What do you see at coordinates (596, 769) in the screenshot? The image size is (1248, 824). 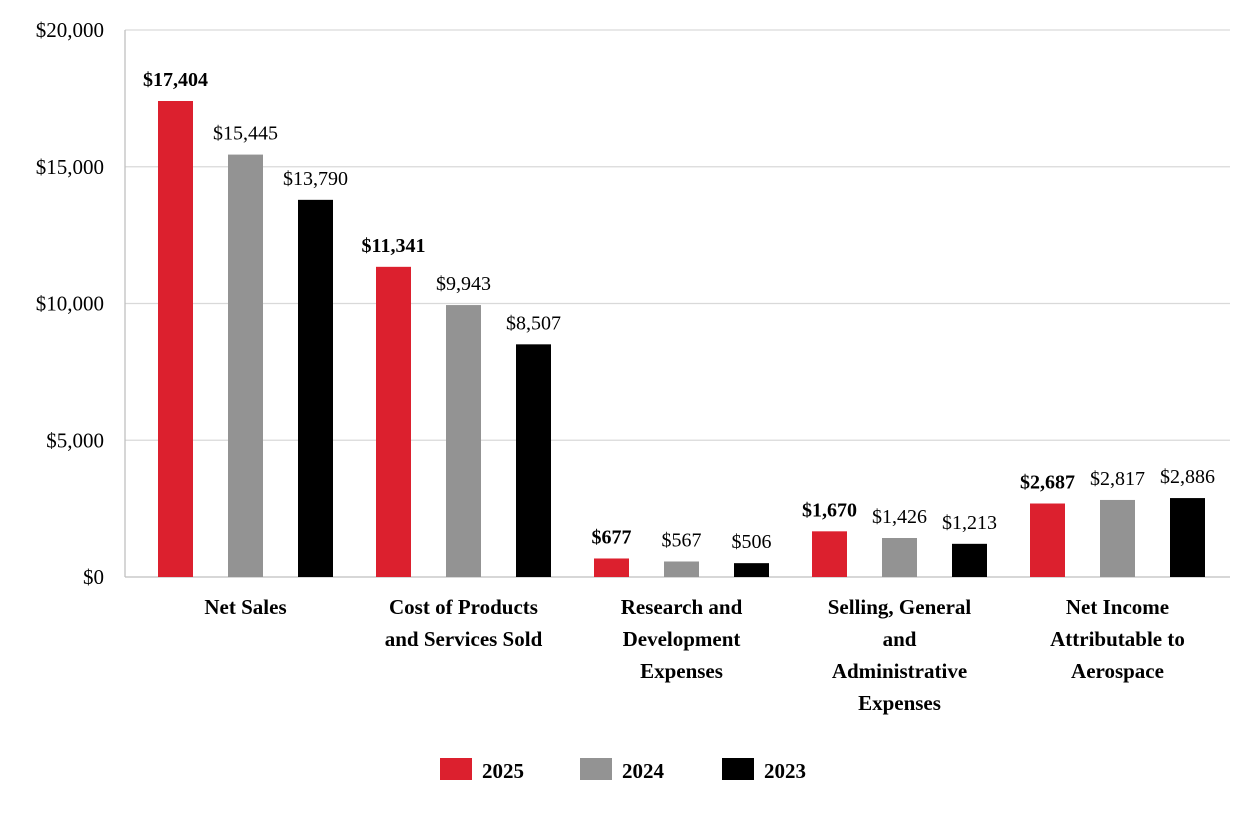 I see `legend-swatch-2024` at bounding box center [596, 769].